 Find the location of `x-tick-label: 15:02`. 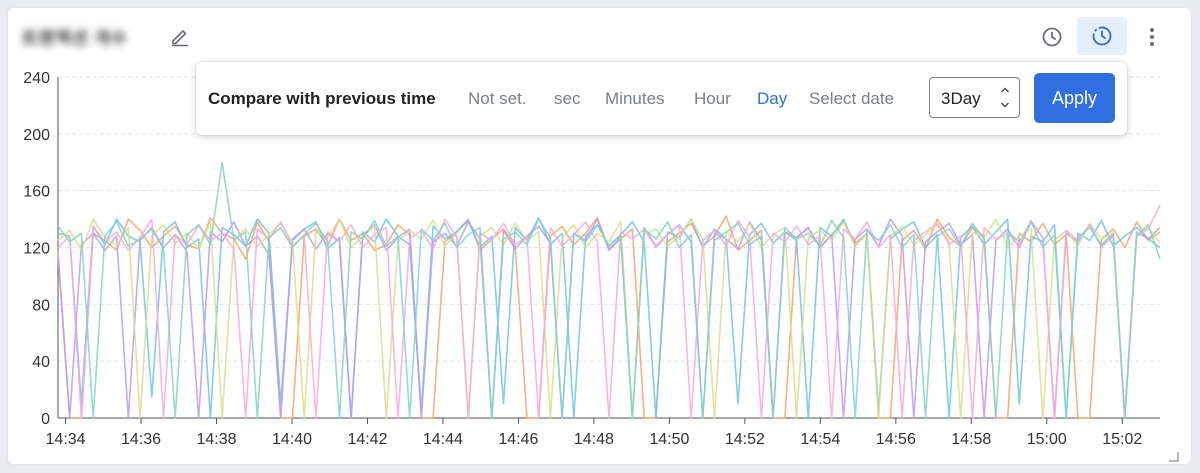

x-tick-label: 15:02 is located at coordinates (1122, 439).